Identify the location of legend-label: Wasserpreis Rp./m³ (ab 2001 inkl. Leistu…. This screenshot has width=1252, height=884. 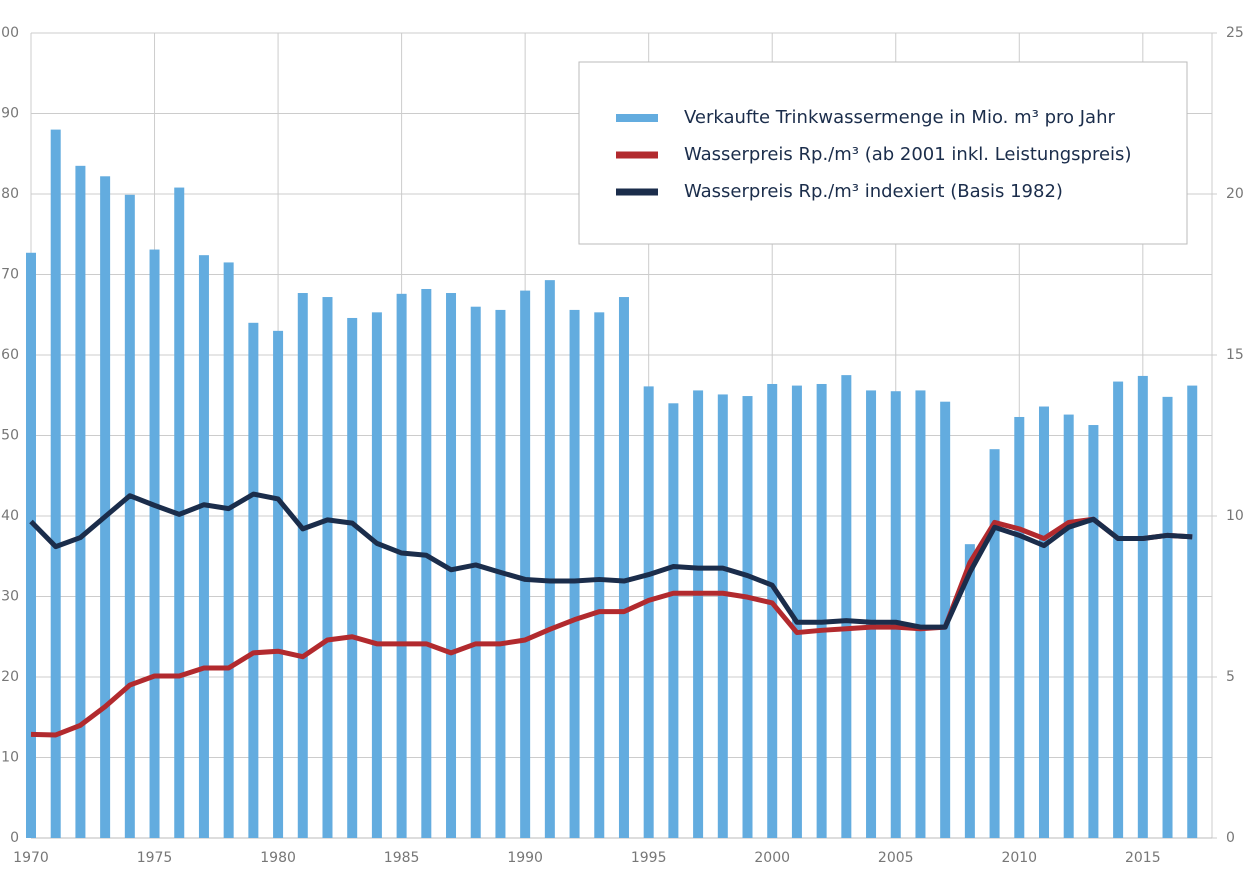
(907, 154).